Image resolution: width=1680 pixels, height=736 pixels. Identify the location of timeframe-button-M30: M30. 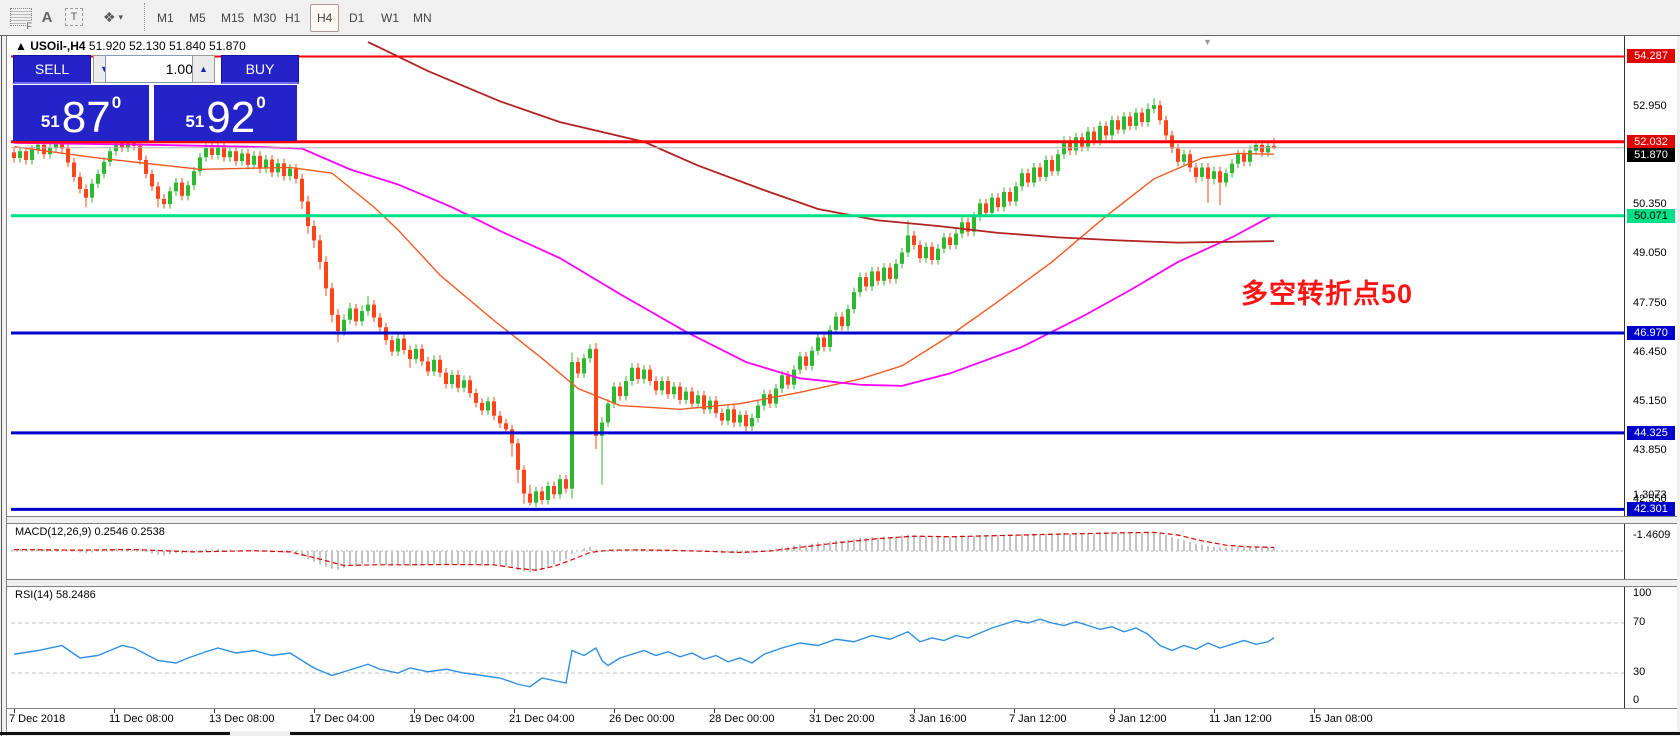
(265, 18).